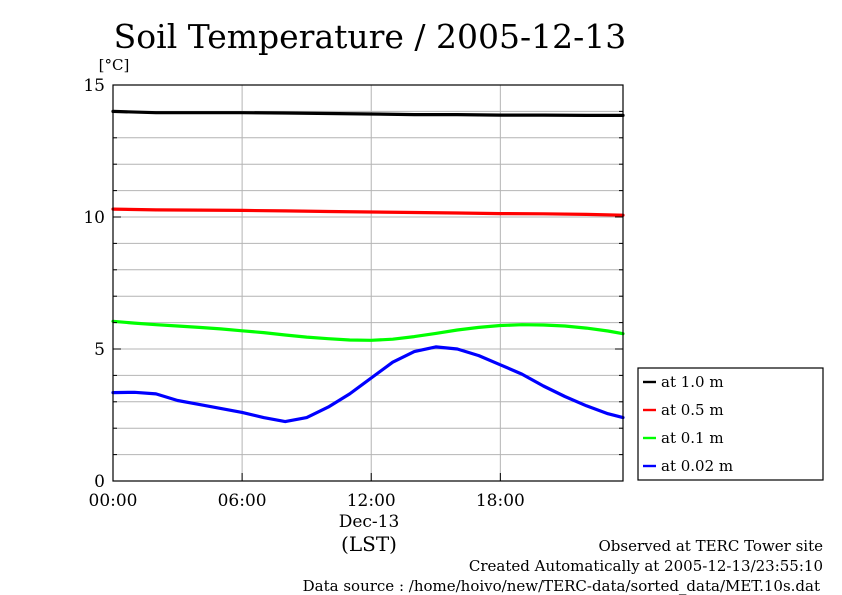 Image resolution: width=842 pixels, height=595 pixels. Describe the element at coordinates (371, 501) in the screenshot. I see `x-tick-label-12: 12:00` at that location.